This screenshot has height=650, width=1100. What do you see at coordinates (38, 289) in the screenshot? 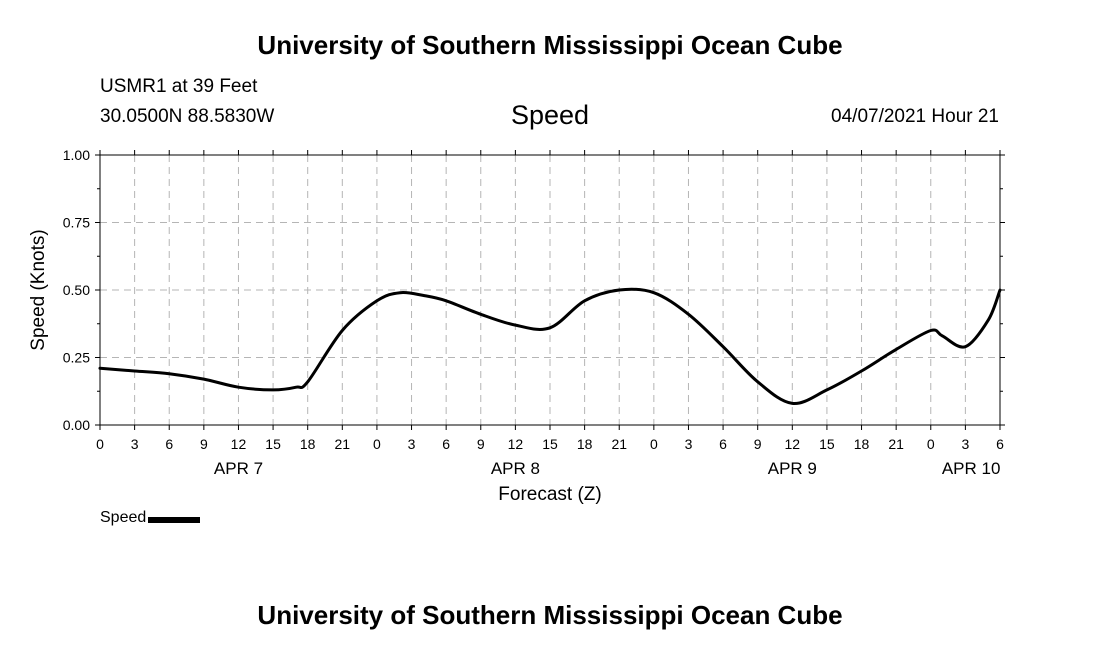
I see `y-axis-label: Speed (Knots)` at bounding box center [38, 289].